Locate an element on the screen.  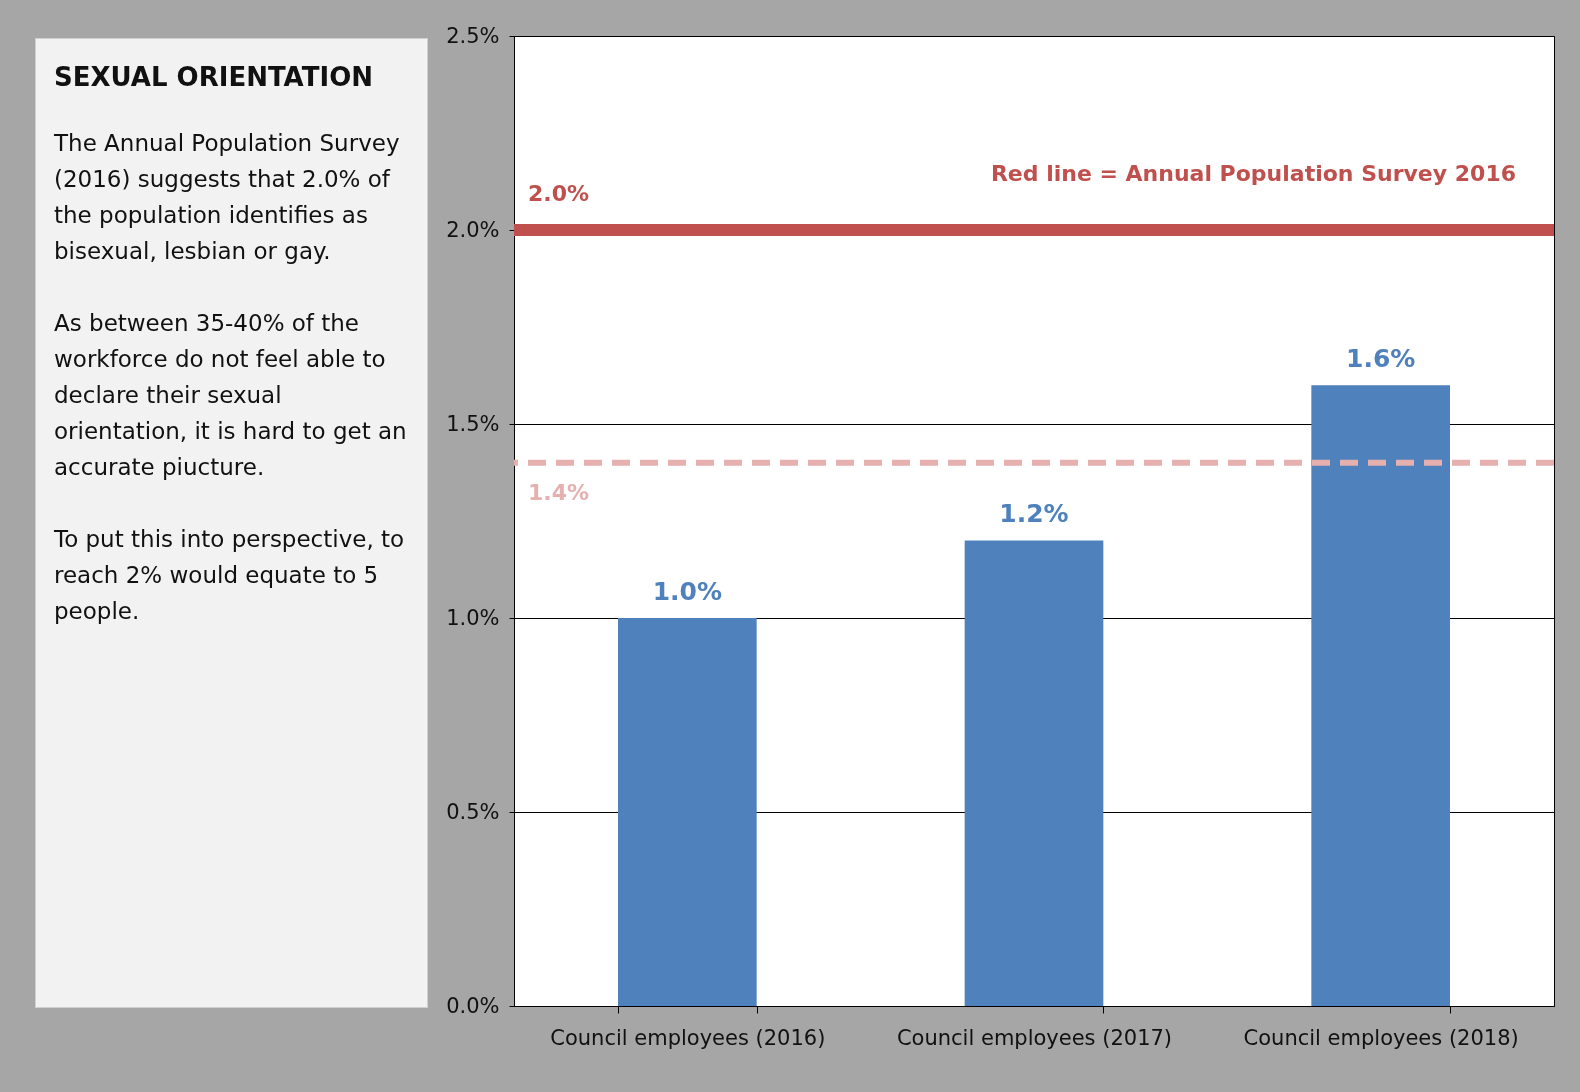
y-tick-label: 2.0% is located at coordinates (473, 229).